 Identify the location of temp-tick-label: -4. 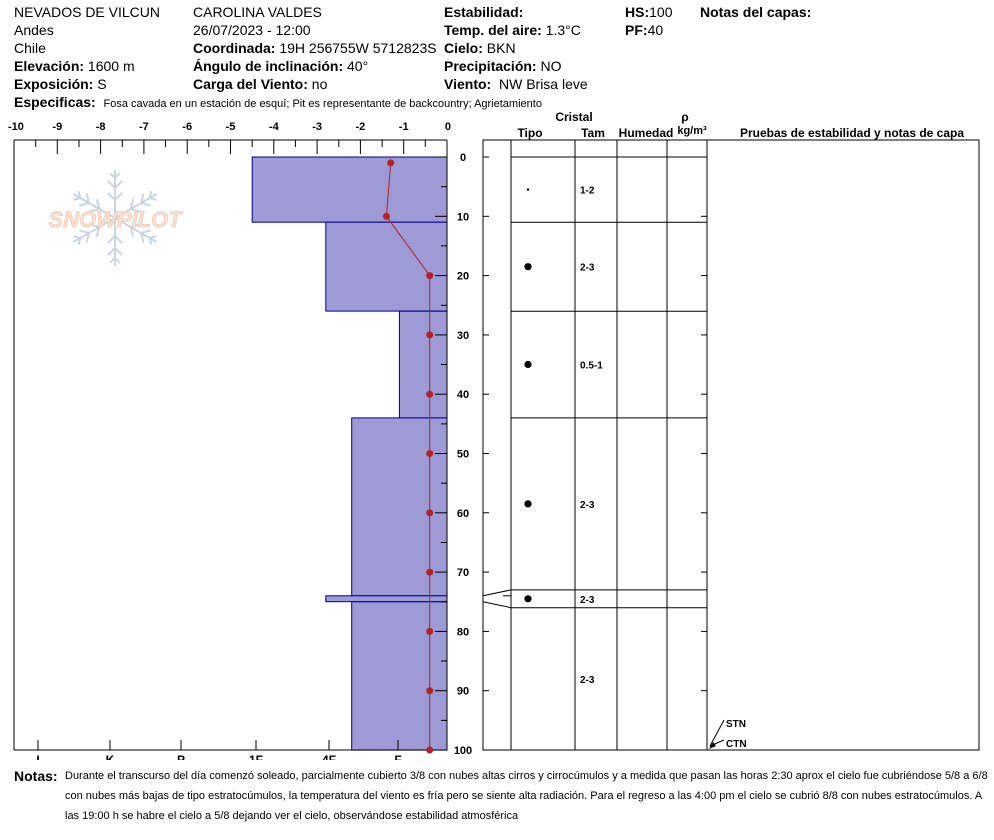
(274, 127).